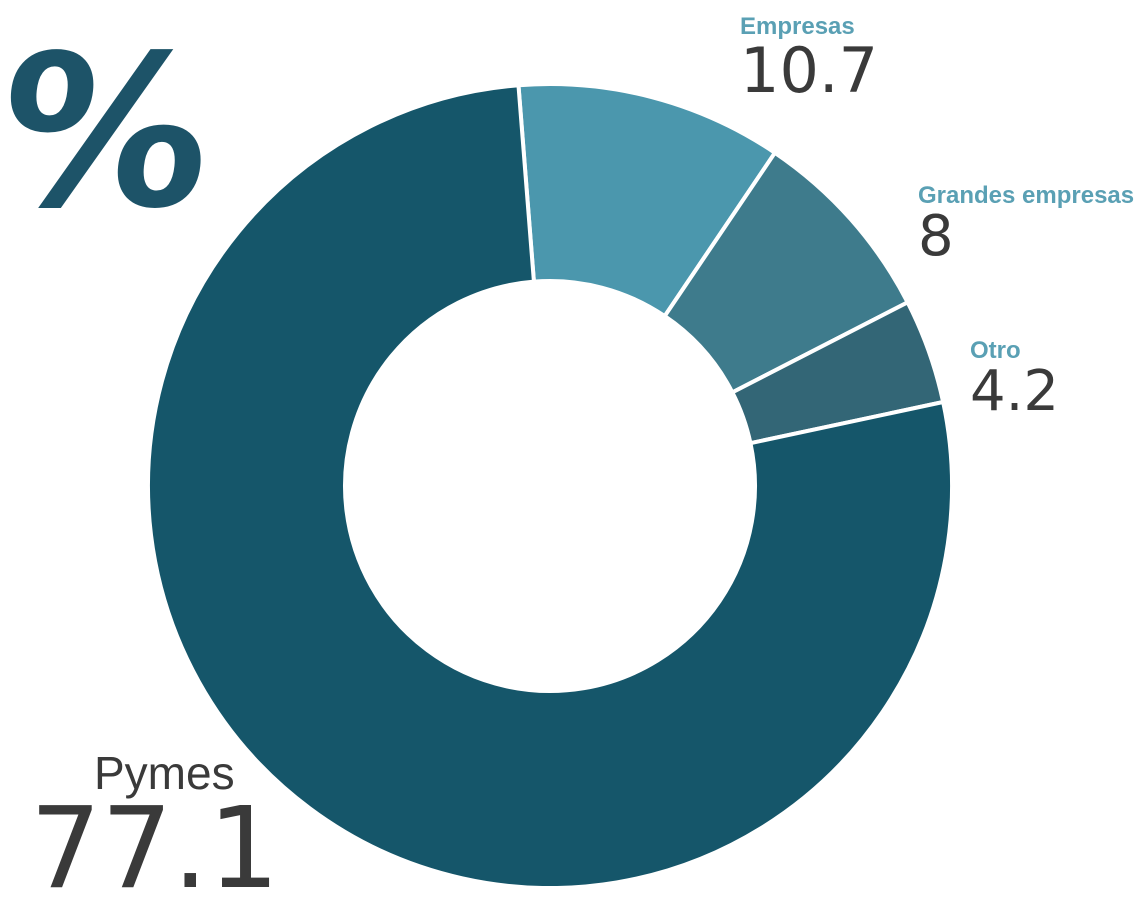 The width and height of the screenshot is (1145, 914). I want to click on slice-category-label: Grandes empresas, so click(1026, 195).